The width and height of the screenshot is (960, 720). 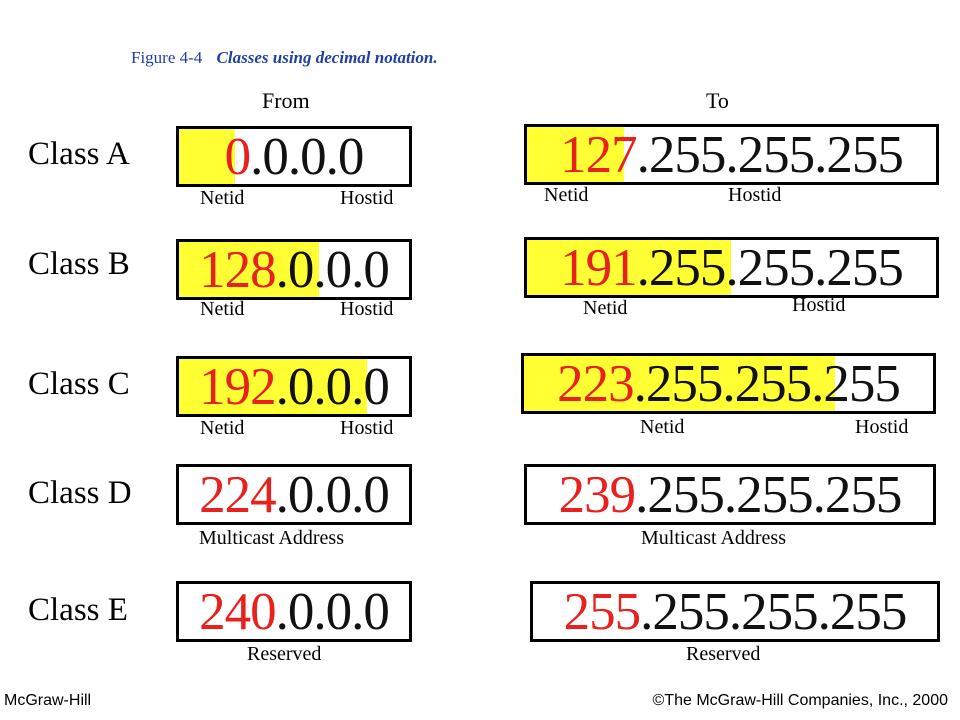 What do you see at coordinates (332, 386) in the screenshot?
I see `class-c-from-host: .0.0.0` at bounding box center [332, 386].